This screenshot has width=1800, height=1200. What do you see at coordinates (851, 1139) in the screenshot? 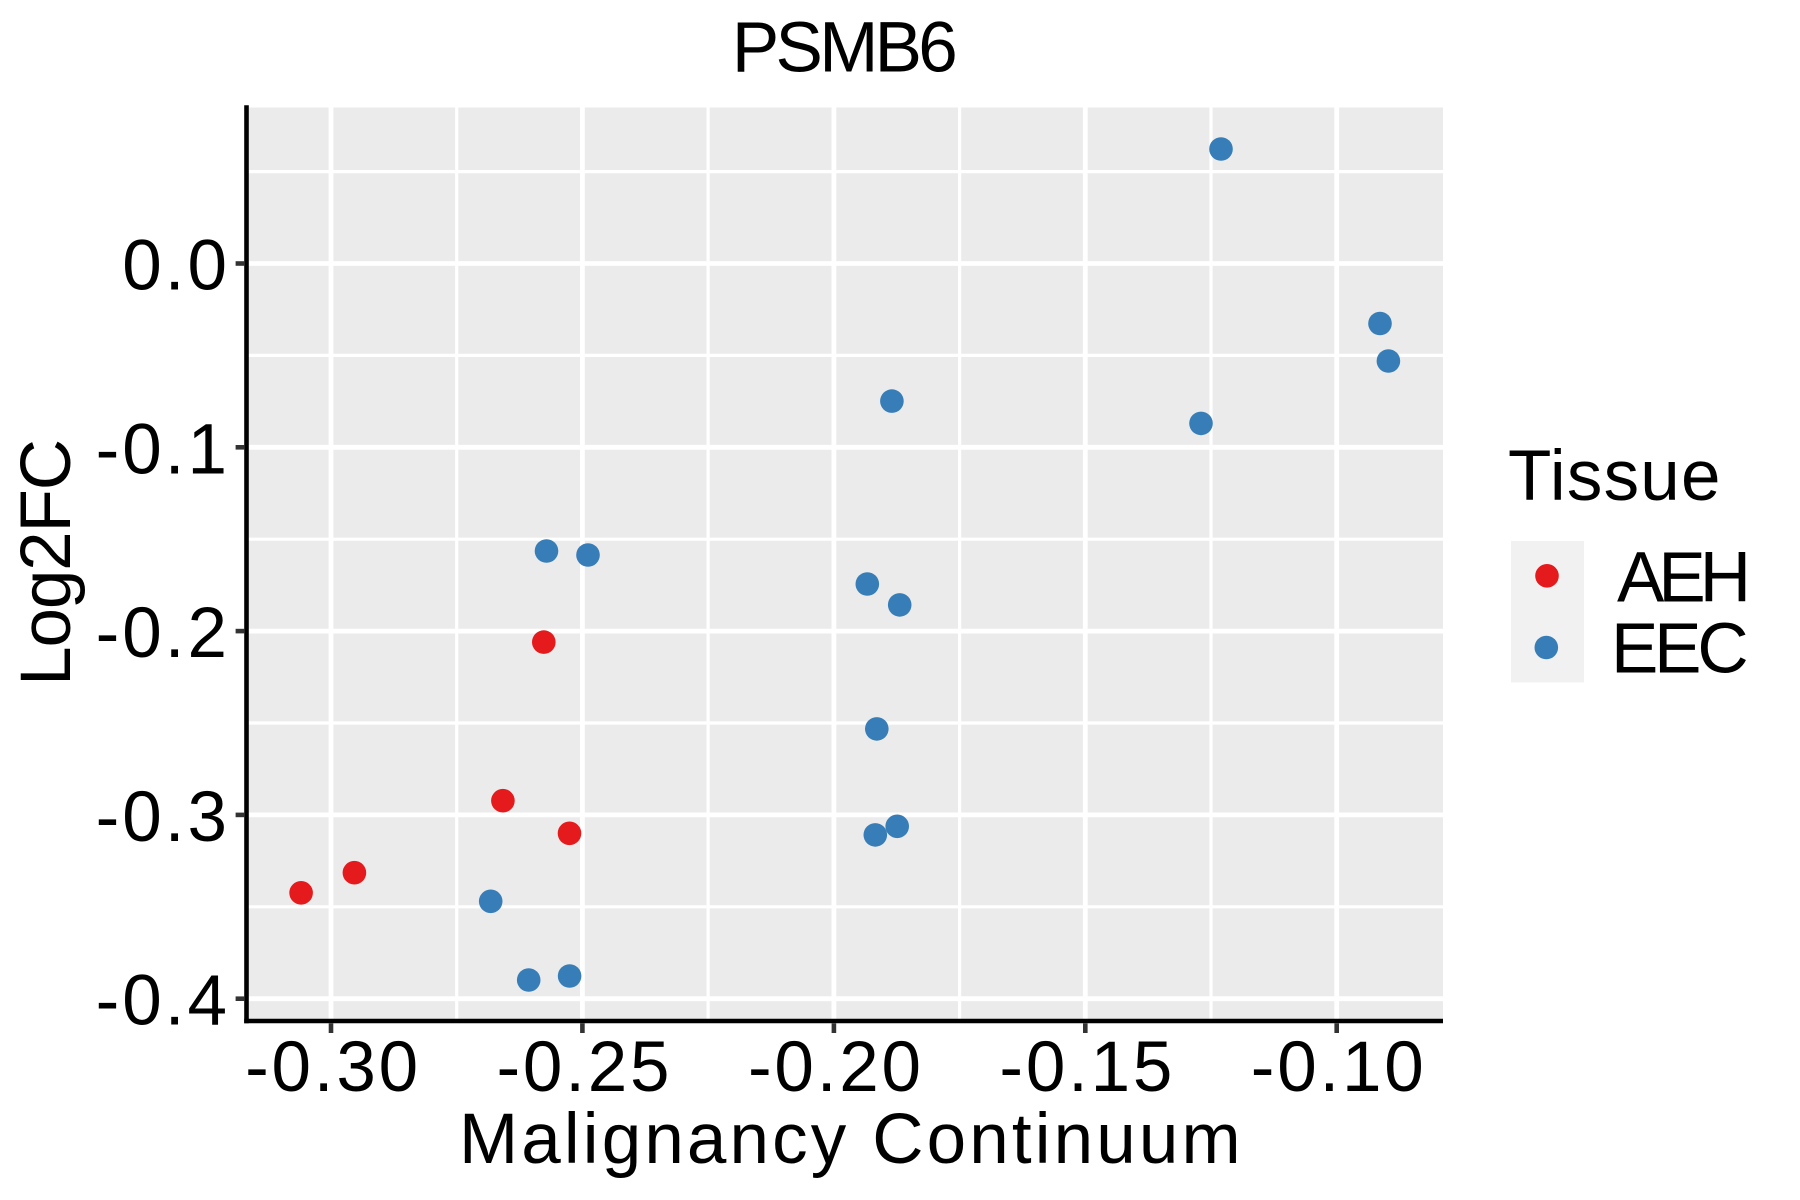
I see `svg-text: Malignancy Continuum` at bounding box center [851, 1139].